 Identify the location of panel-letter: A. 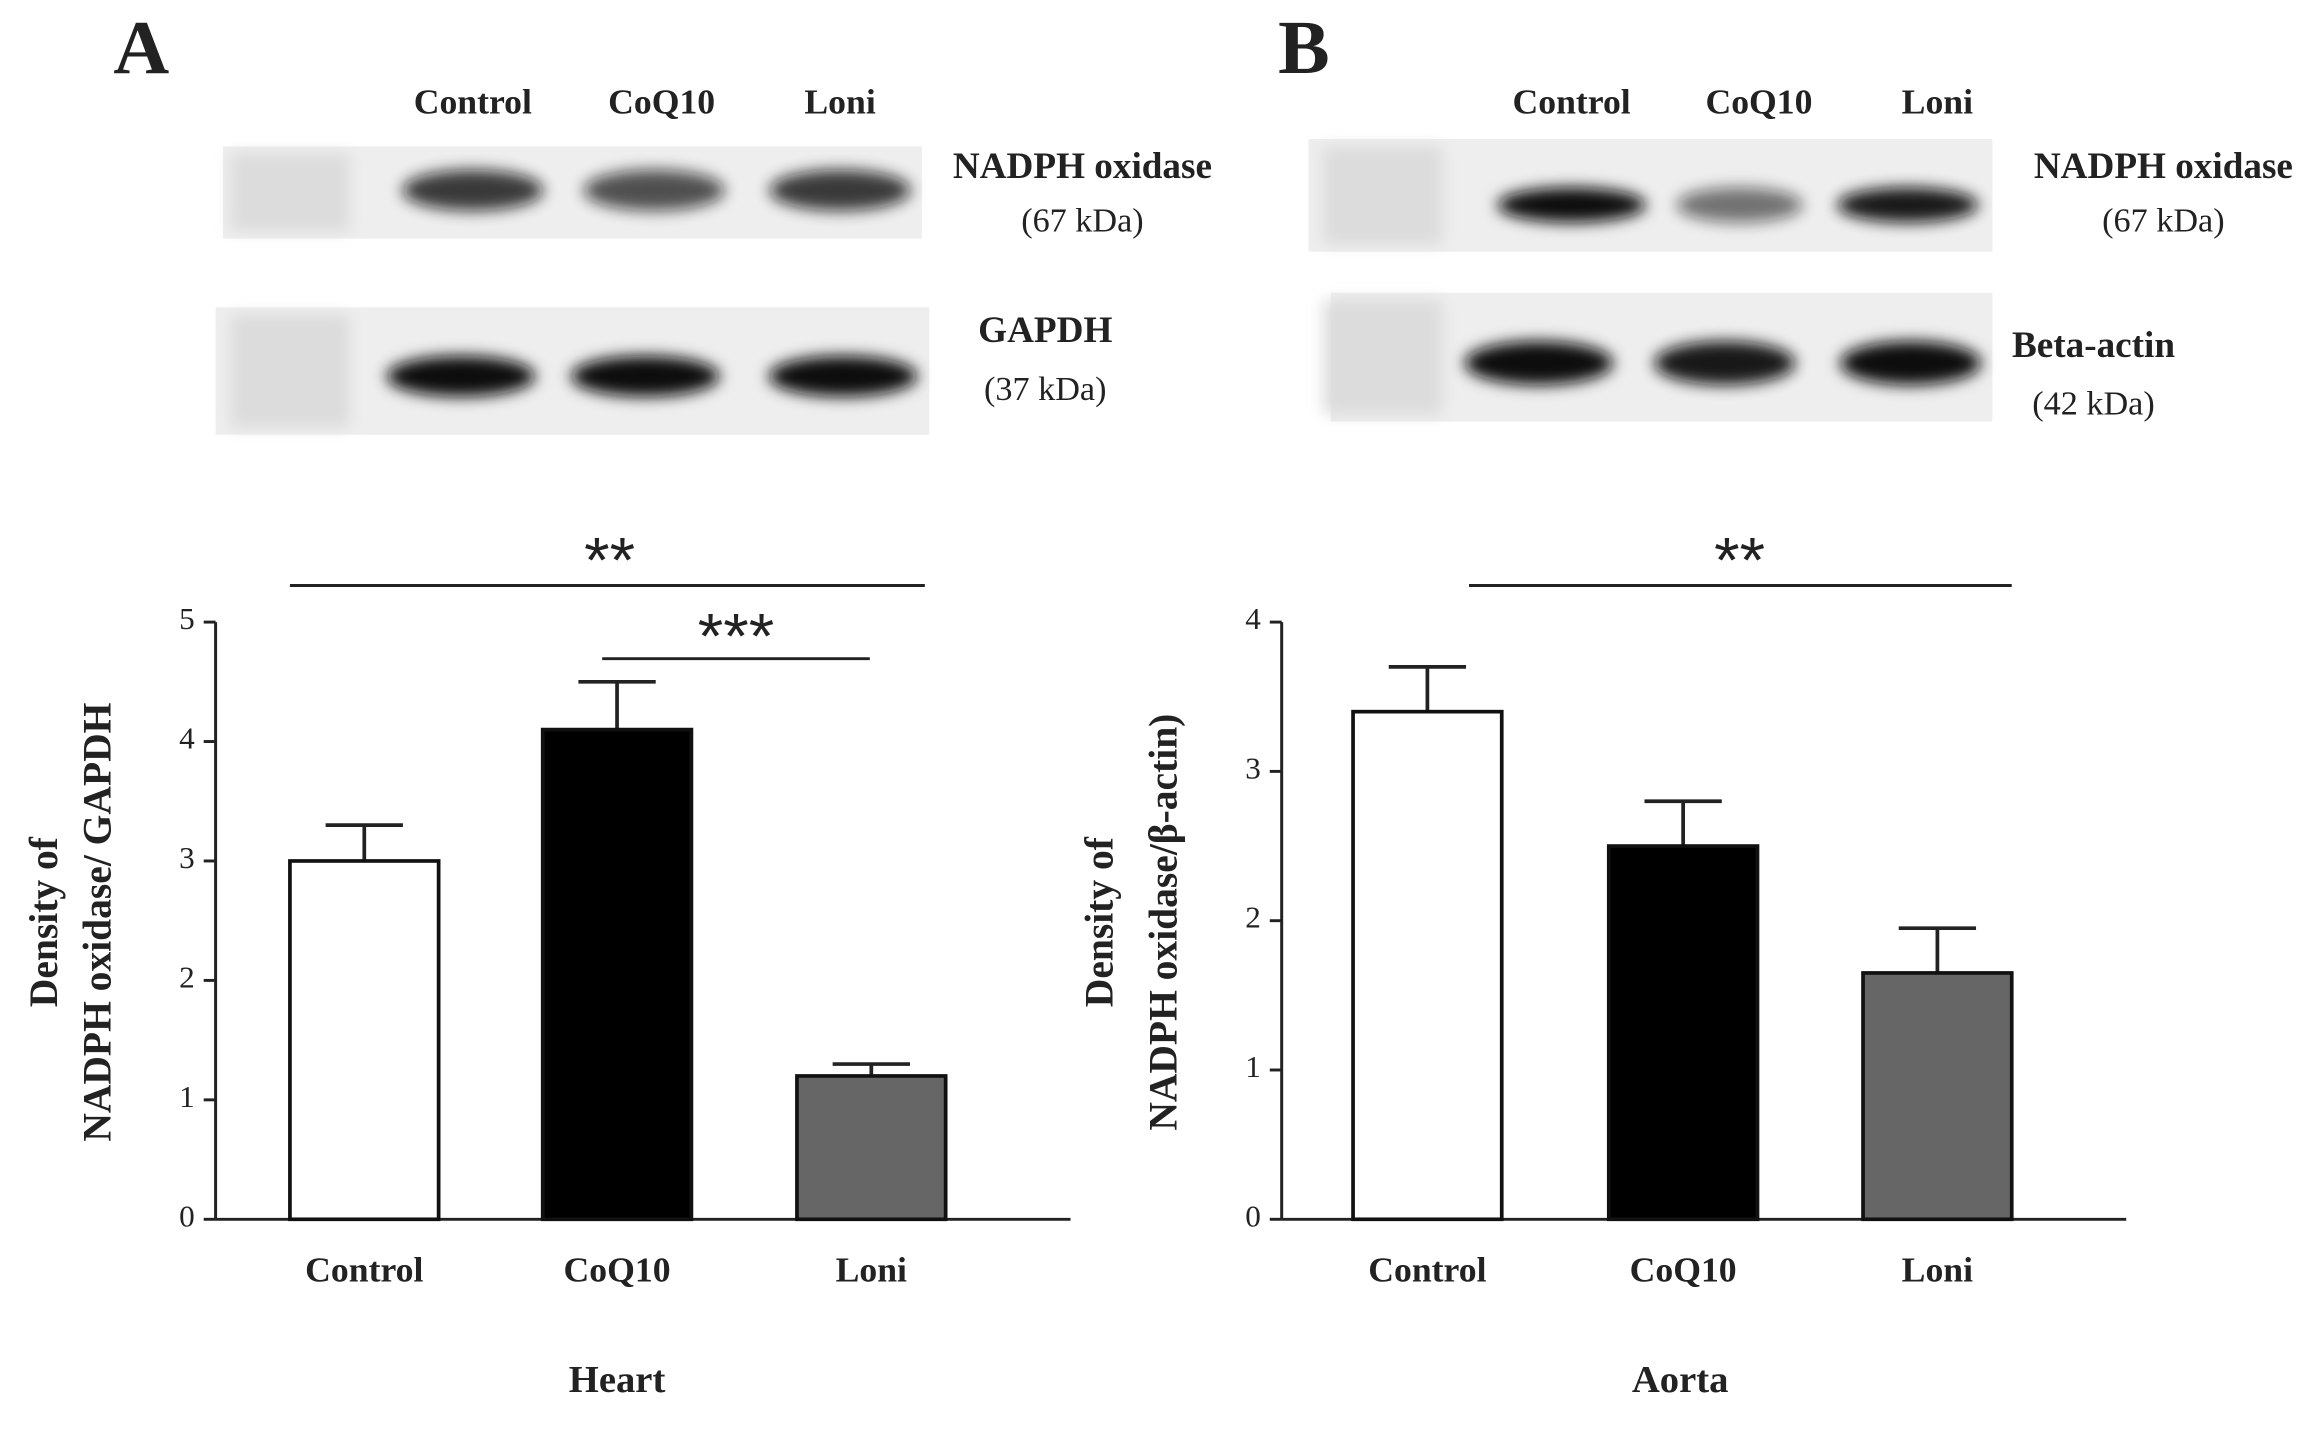
(141, 48).